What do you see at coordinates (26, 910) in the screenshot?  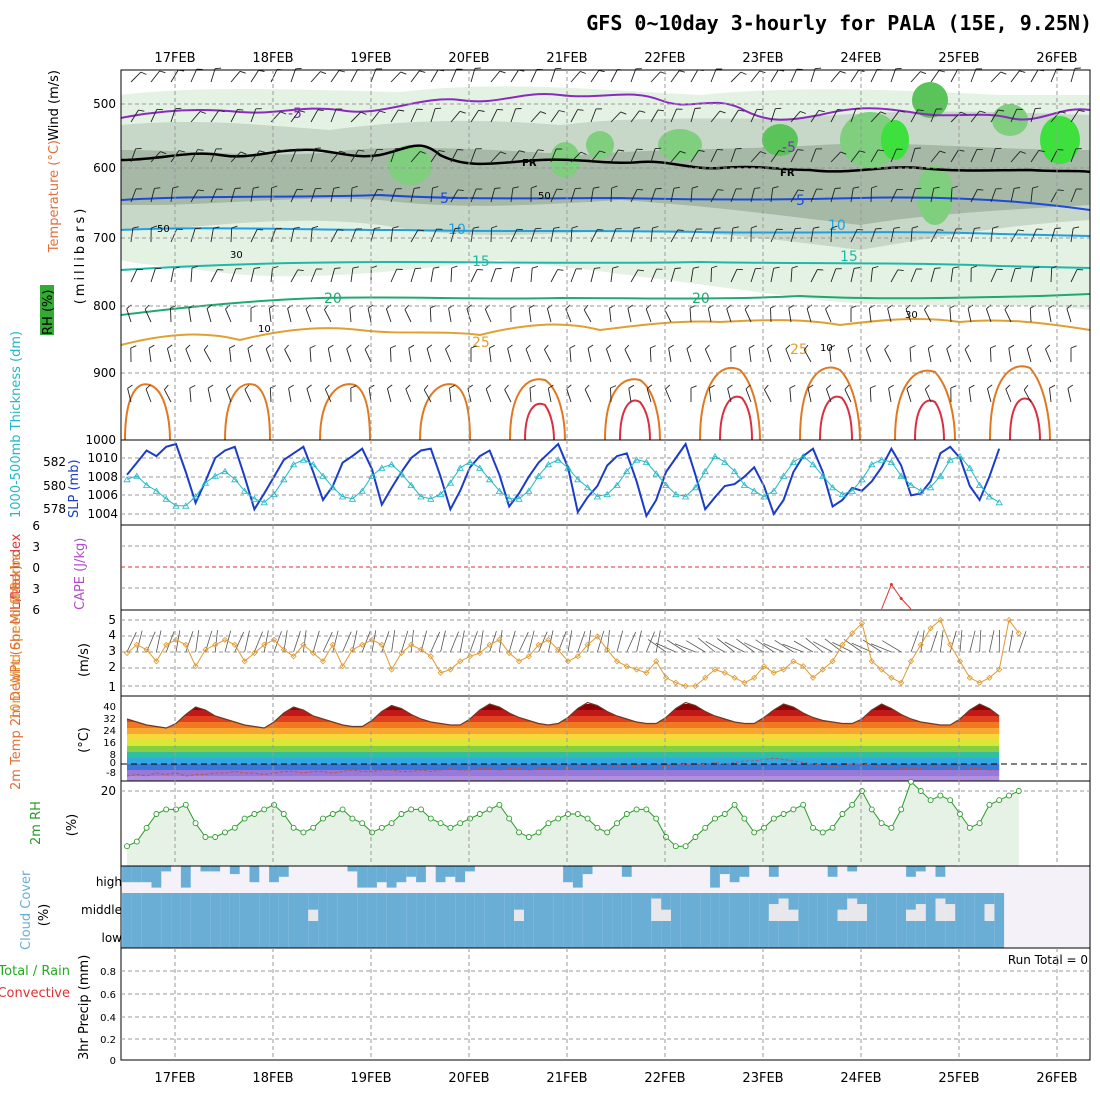 I see `cloud-axis-label: Cloud Cover` at bounding box center [26, 910].